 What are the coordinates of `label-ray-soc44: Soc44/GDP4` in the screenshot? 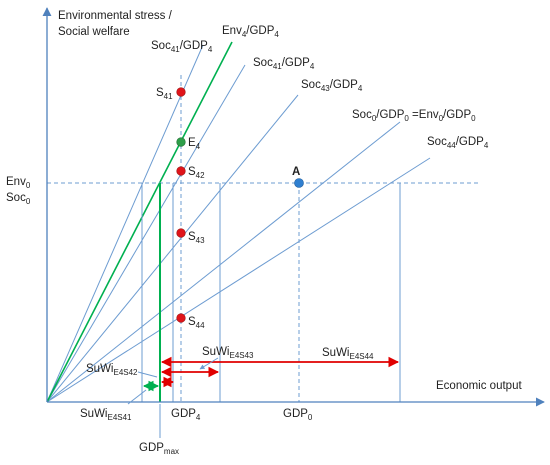 It's located at (458, 143).